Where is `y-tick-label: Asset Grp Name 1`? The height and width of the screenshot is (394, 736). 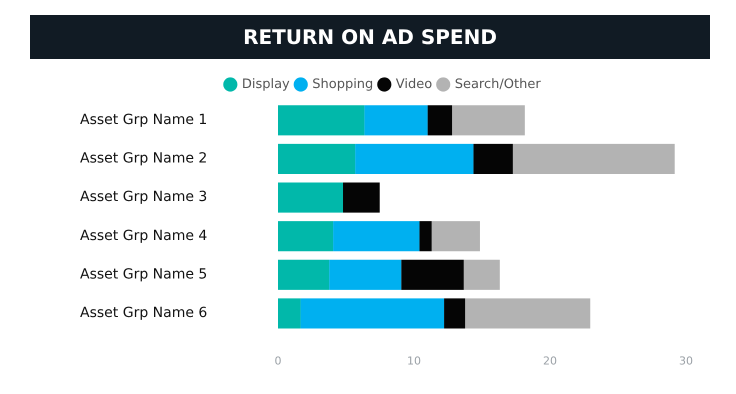 y-tick-label: Asset Grp Name 1 is located at coordinates (144, 120).